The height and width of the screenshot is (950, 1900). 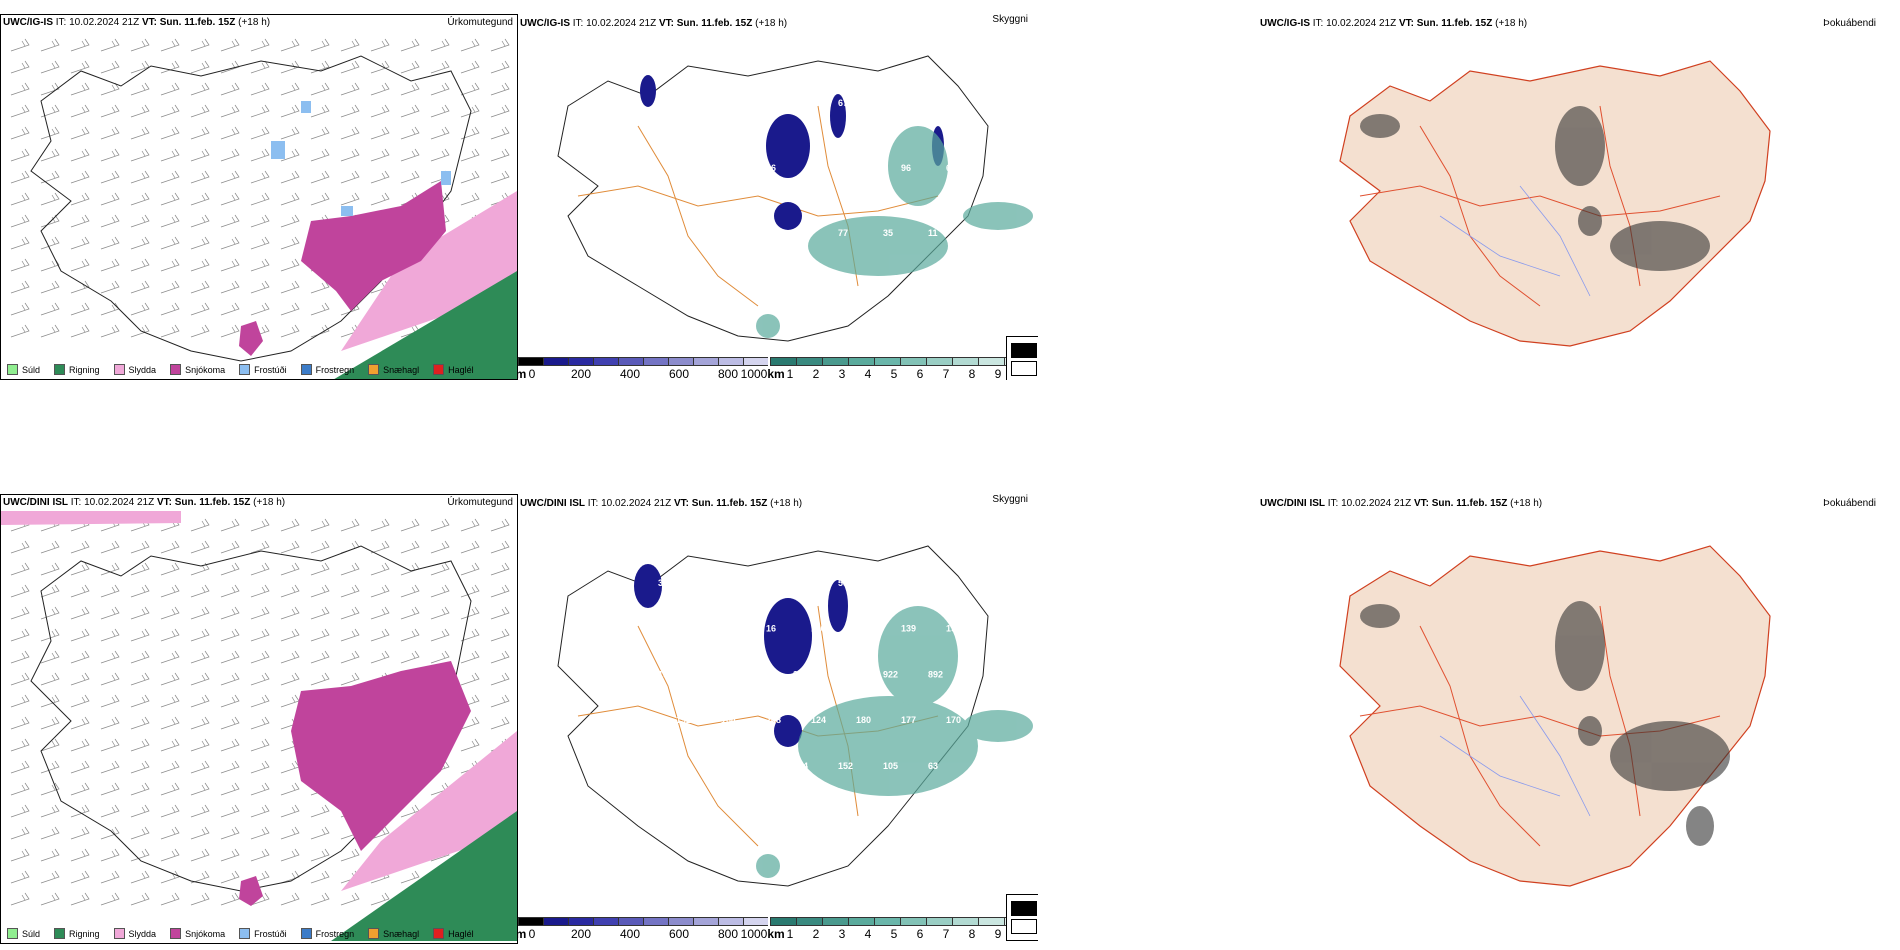 I want to click on vis-value-label: 105, so click(x=890, y=766).